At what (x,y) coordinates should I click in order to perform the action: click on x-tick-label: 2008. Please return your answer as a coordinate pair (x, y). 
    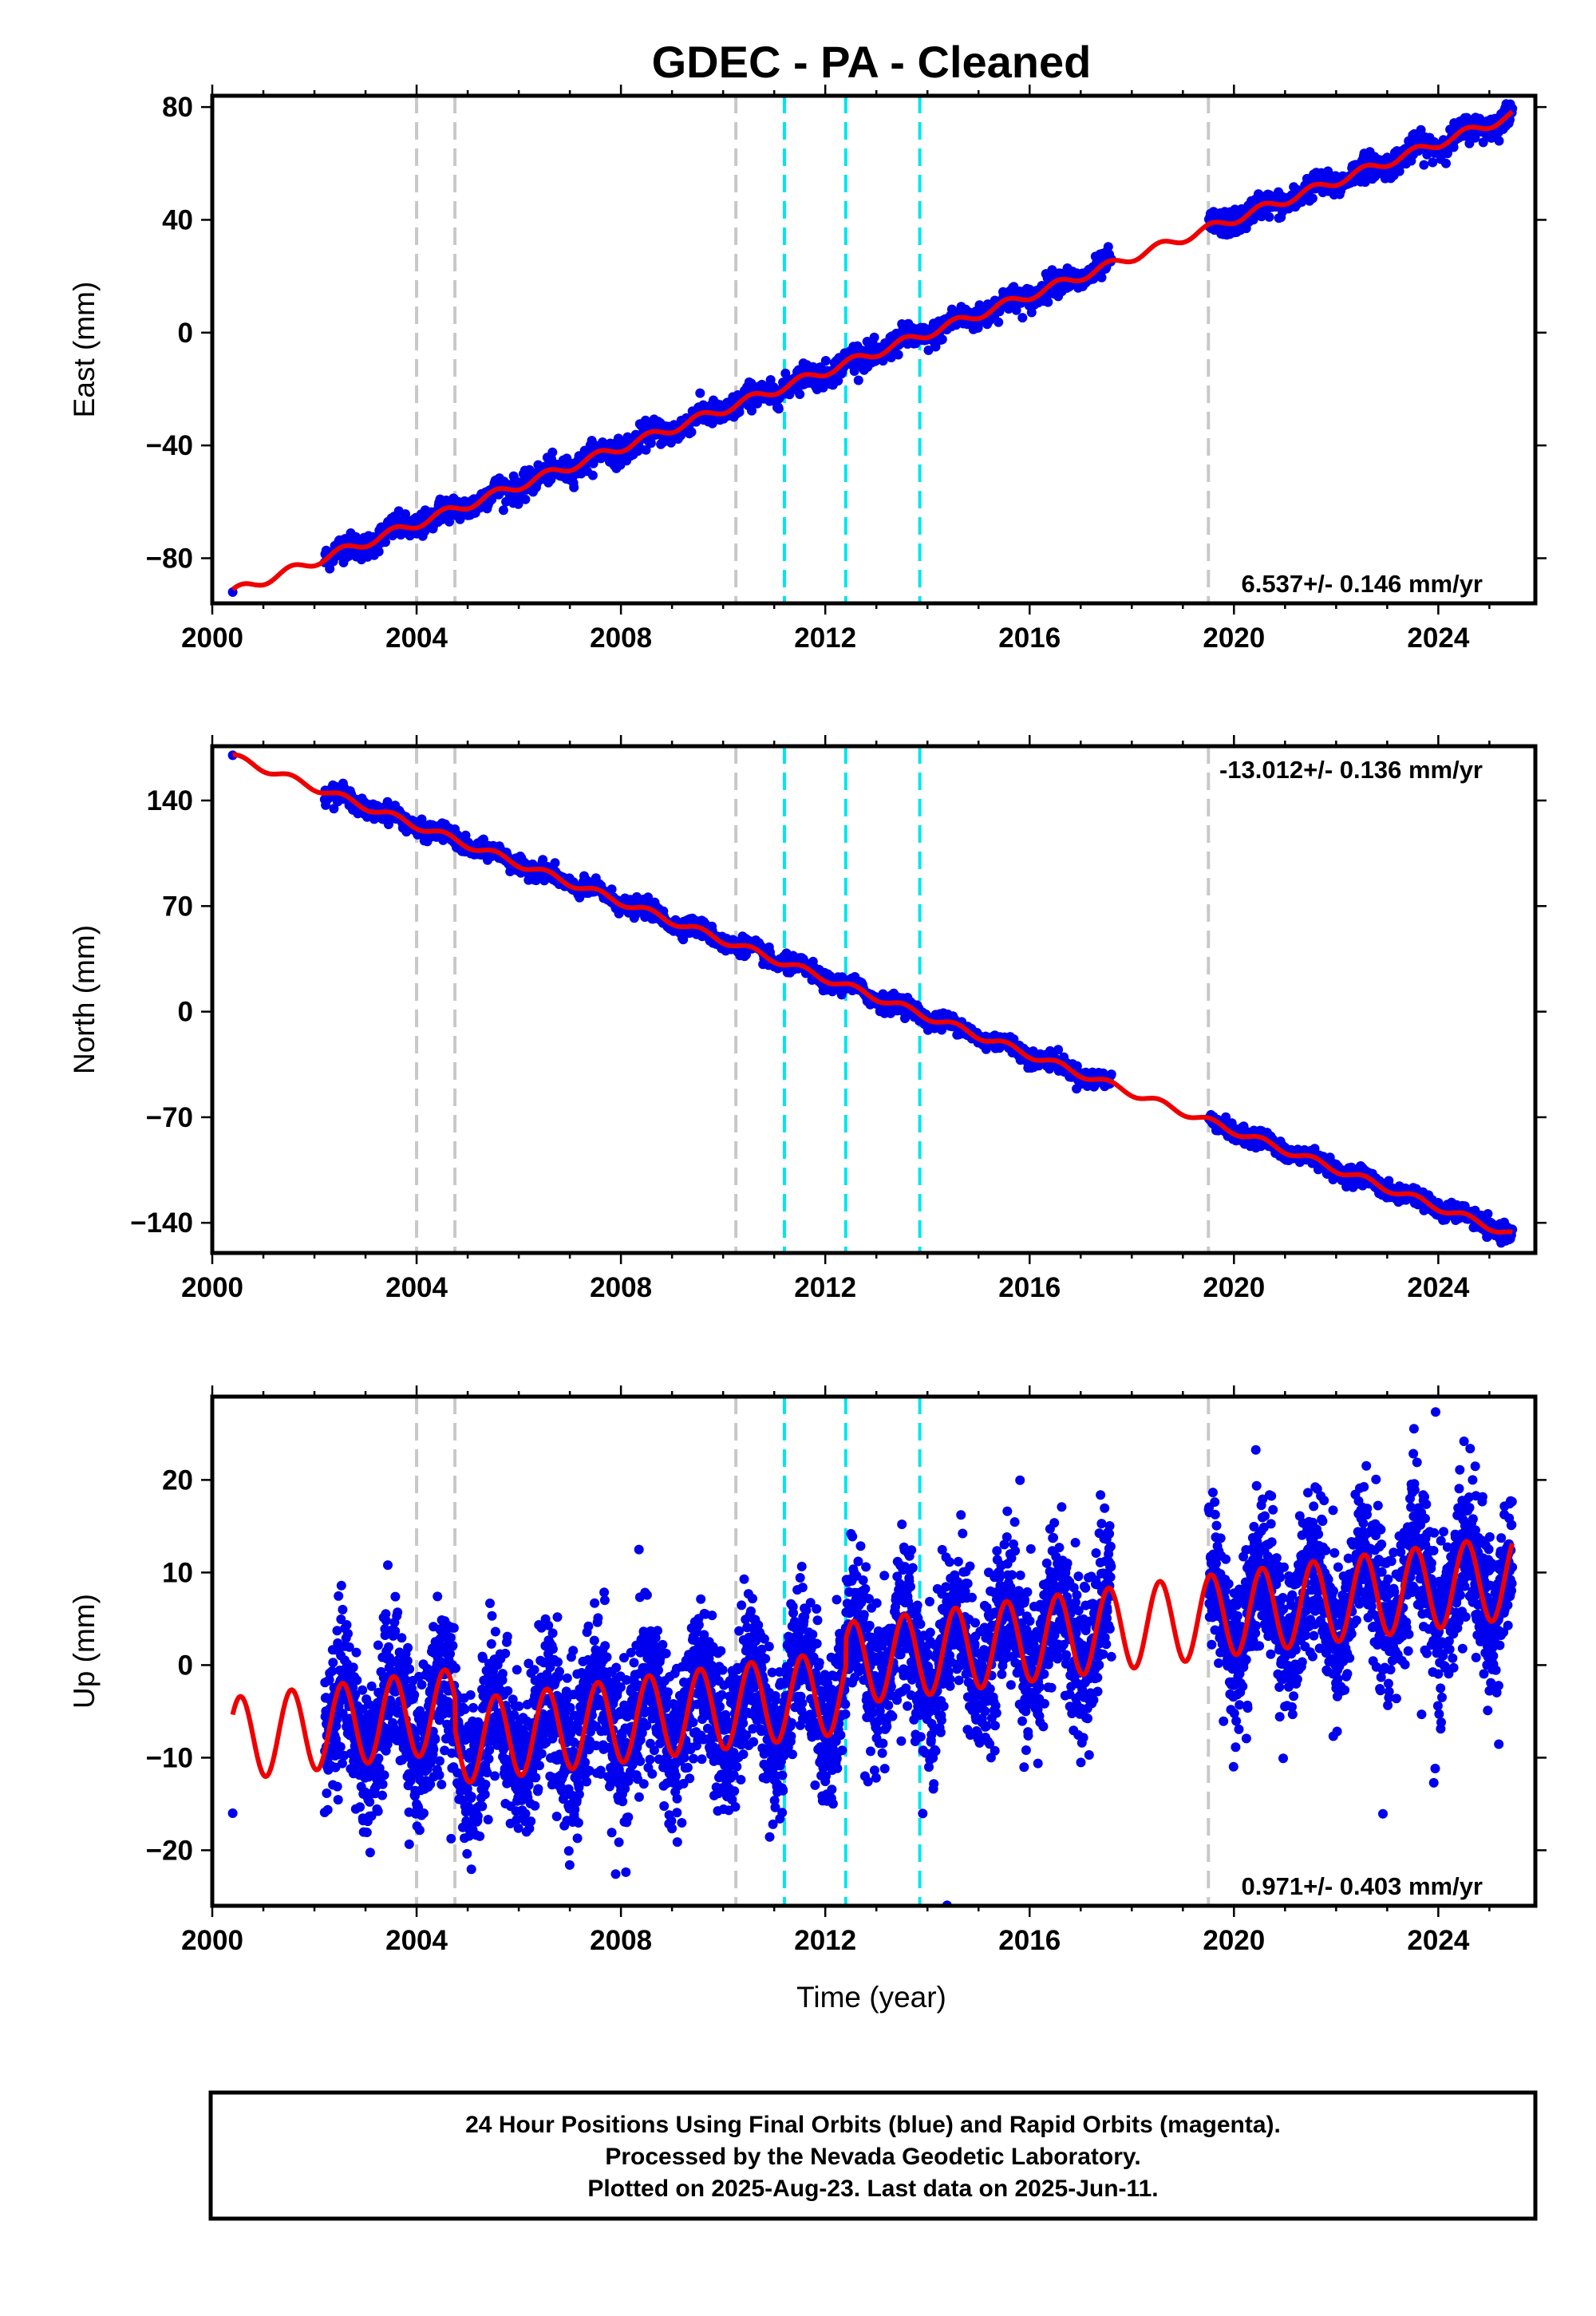
    Looking at the image, I should click on (621, 1287).